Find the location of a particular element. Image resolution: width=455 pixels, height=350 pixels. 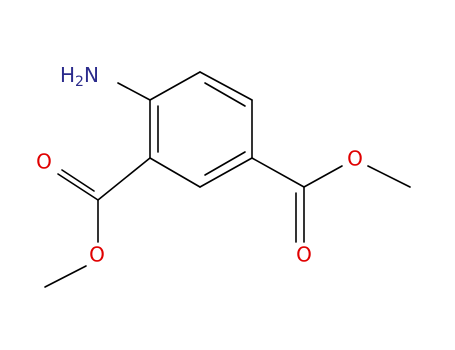

amine-label: H2N is located at coordinates (79, 77).